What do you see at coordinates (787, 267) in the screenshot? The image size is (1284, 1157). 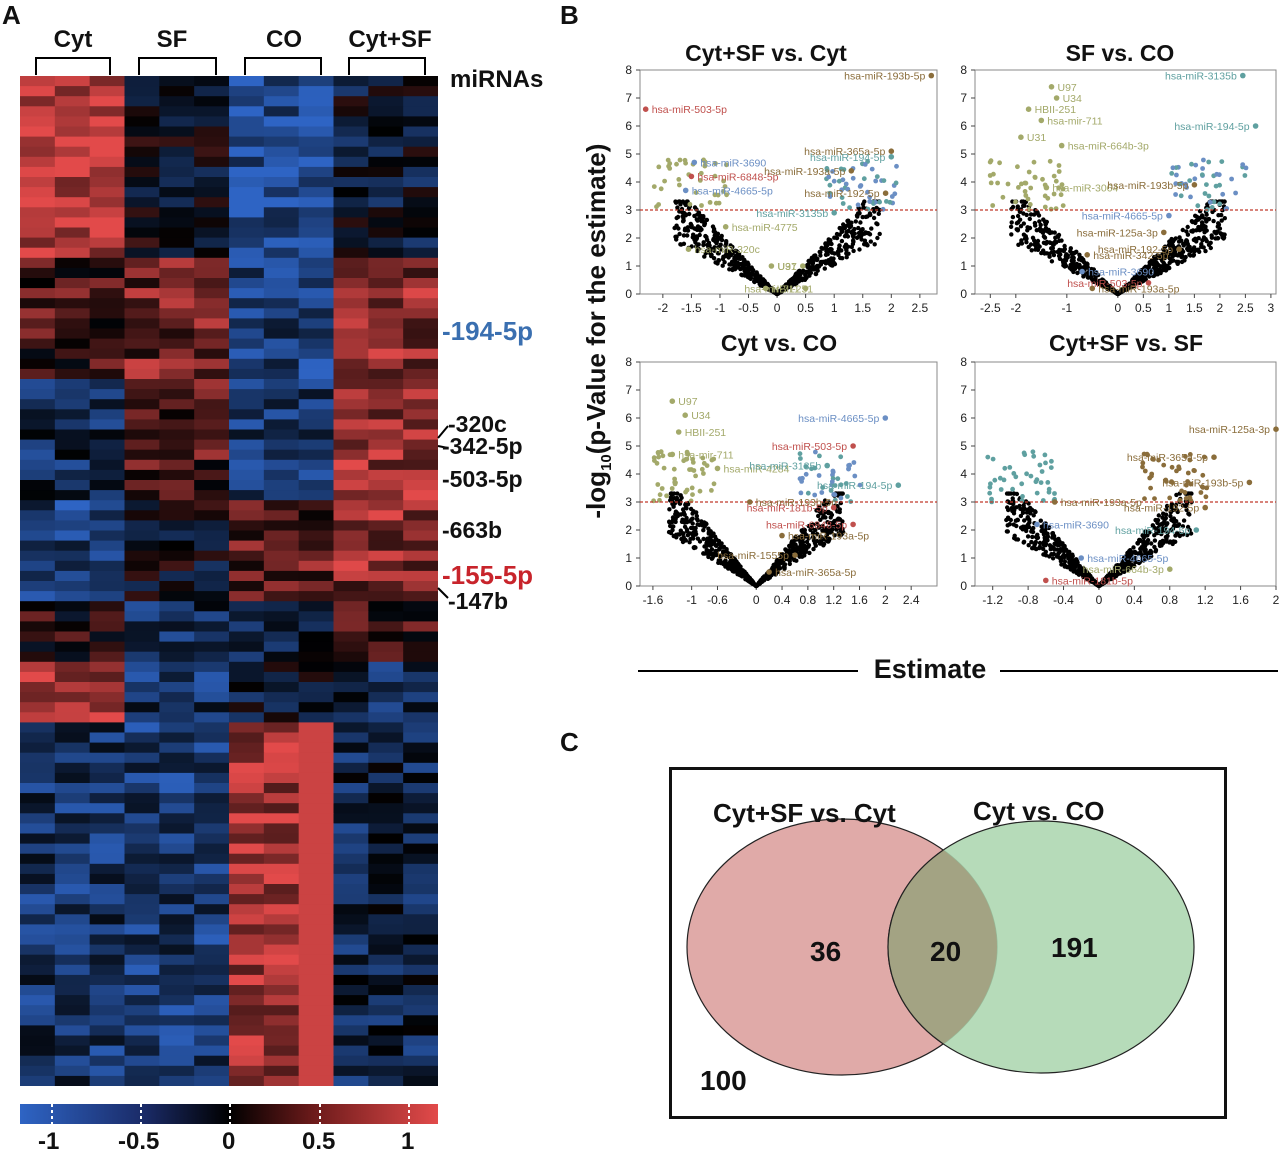 I see `point-label: U97` at bounding box center [787, 267].